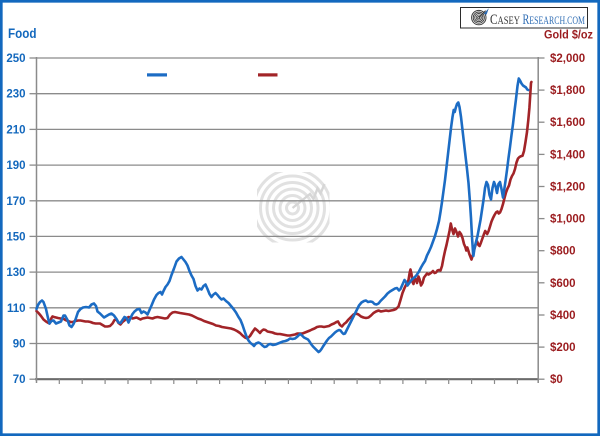 This screenshot has height=441, width=600. What do you see at coordinates (15, 237) in the screenshot?
I see `svg-text: 150` at bounding box center [15, 237].